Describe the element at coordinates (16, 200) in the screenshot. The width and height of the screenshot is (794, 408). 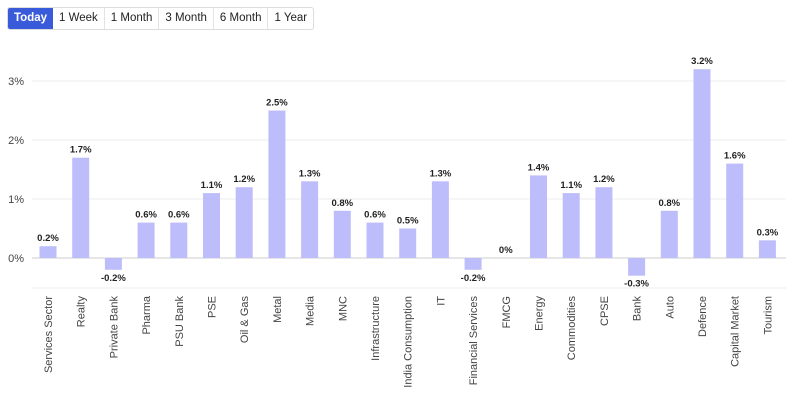
I see `y-tick-label: 1%` at that location.